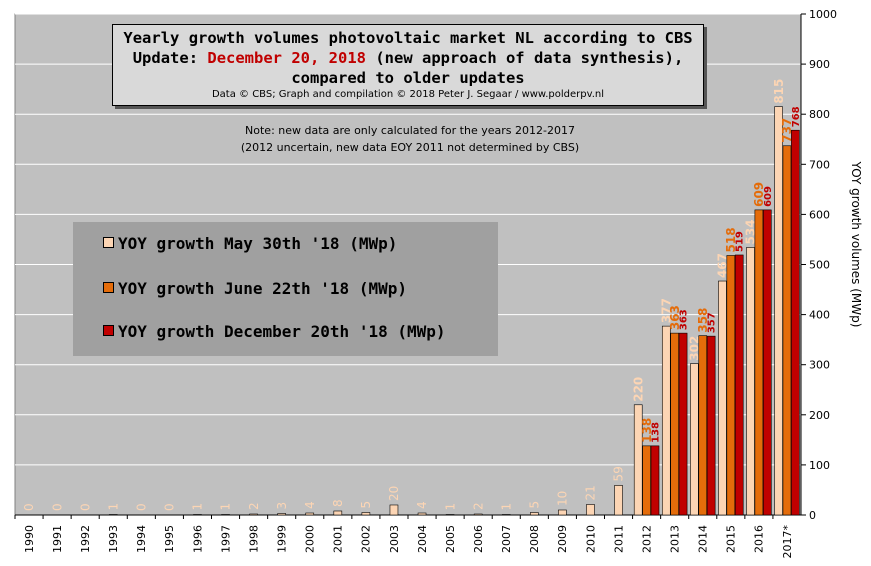  Describe the element at coordinates (506, 539) in the screenshot. I see `x-tick-label: 2007` at that location.